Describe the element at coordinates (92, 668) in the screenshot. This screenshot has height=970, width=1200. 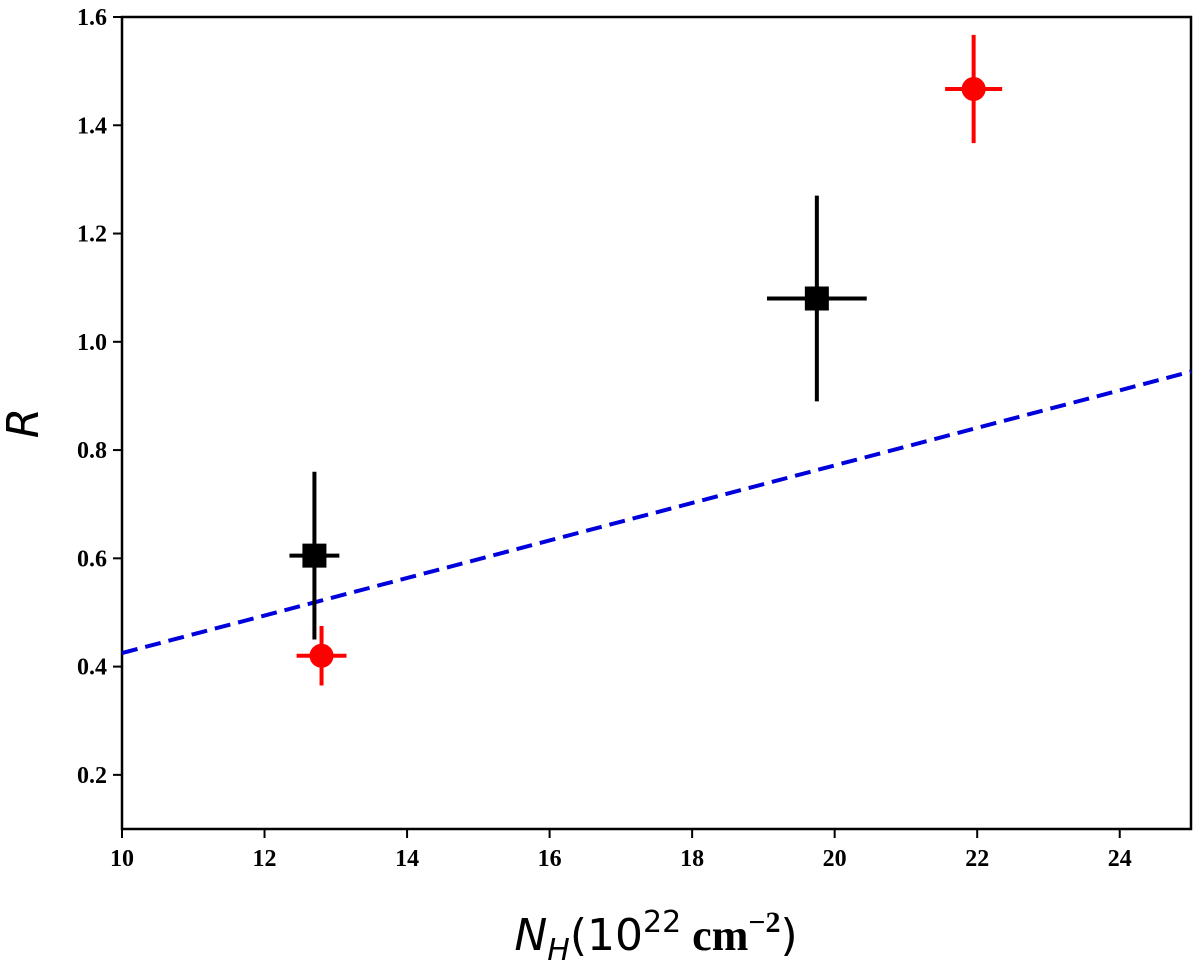
I see `y-tick-label: 0.4` at that location.